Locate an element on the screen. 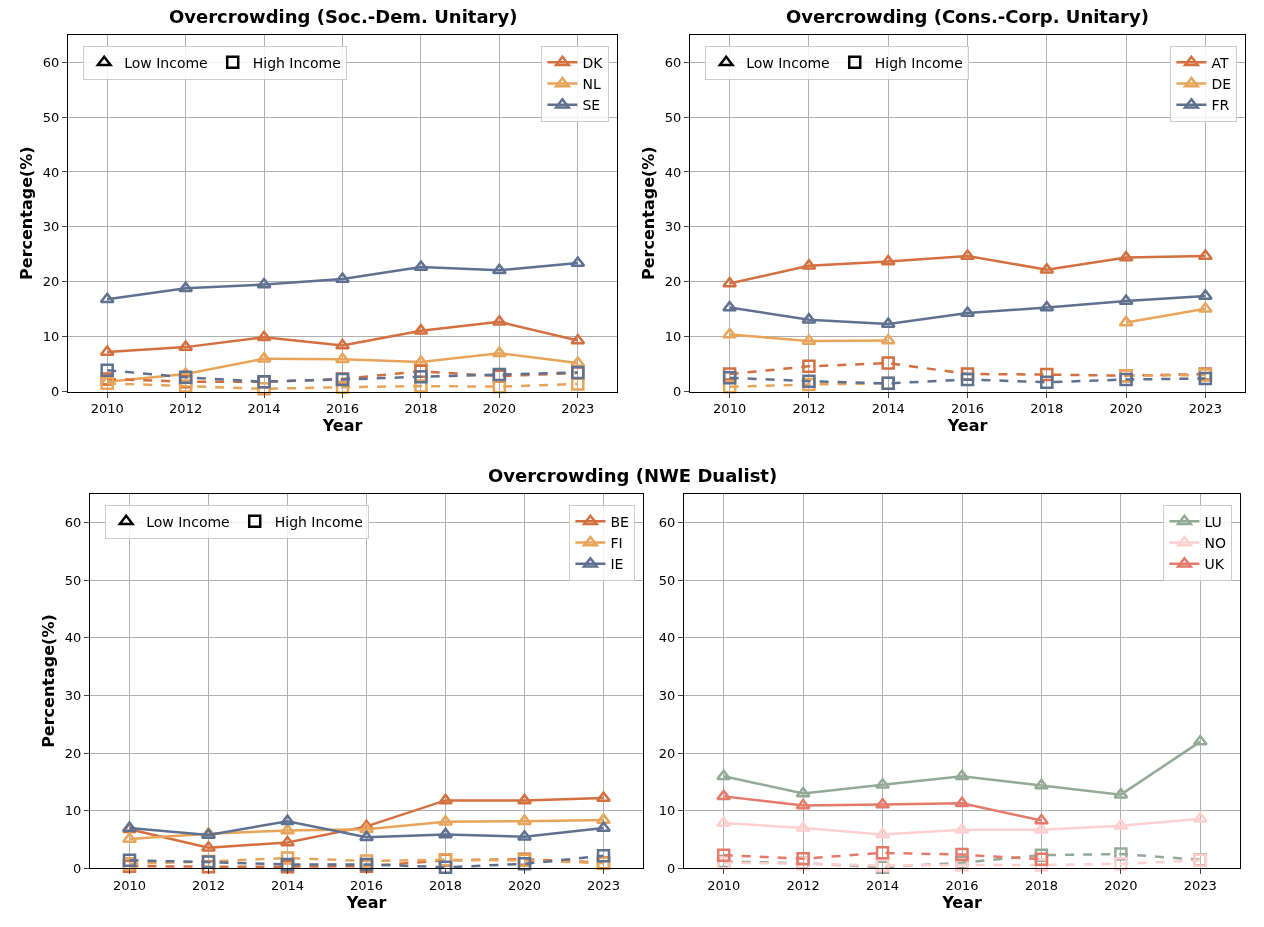 The image size is (1264, 927). legend-label: UK is located at coordinates (1214, 564).